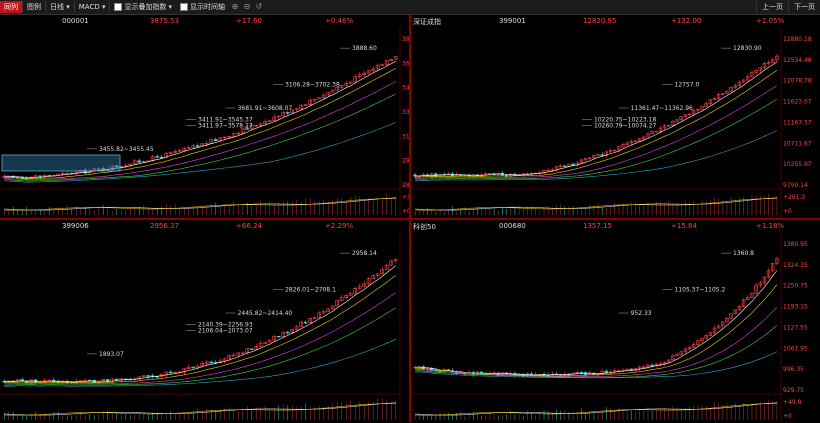 The image size is (820, 423). I want to click on tab-tuli: 图例, so click(34, 7).